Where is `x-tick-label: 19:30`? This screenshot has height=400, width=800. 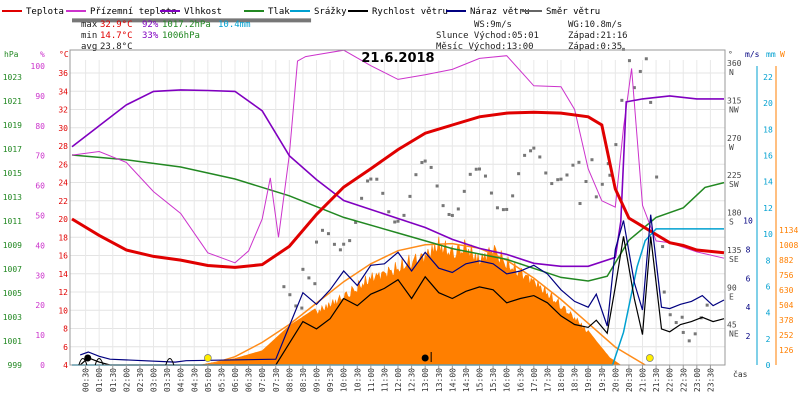
x-tick-label: 19:30 is located at coordinates (602, 380).